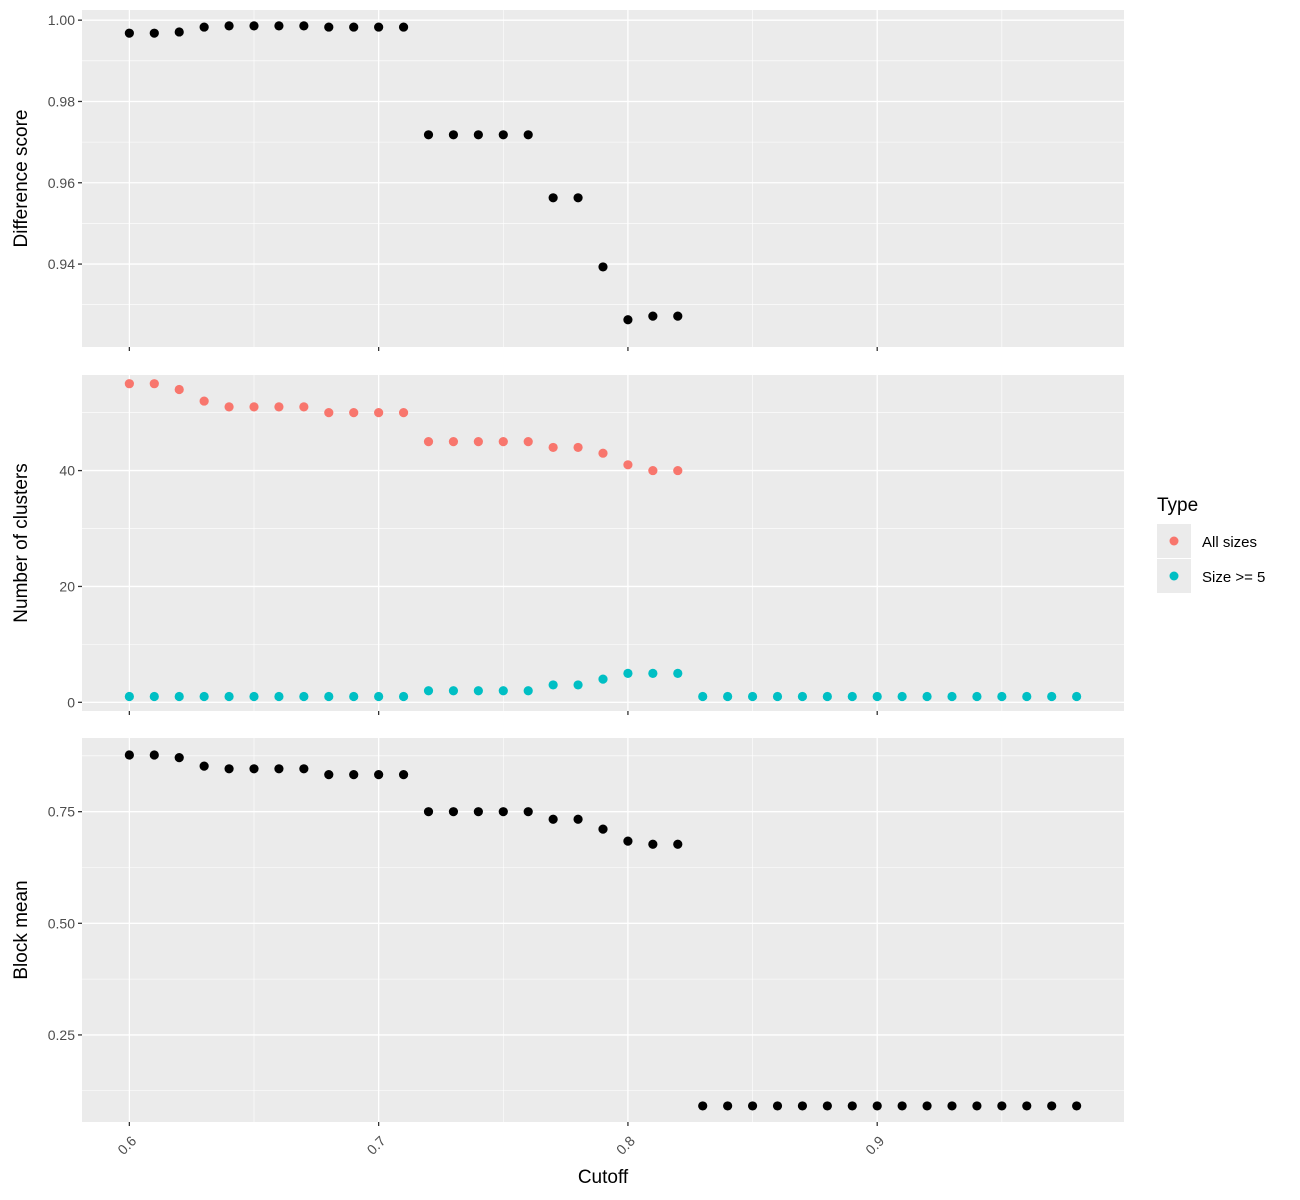 This screenshot has width=1300, height=1200. Describe the element at coordinates (21, 542) in the screenshot. I see `y-axis-title: Number of clusters` at that location.